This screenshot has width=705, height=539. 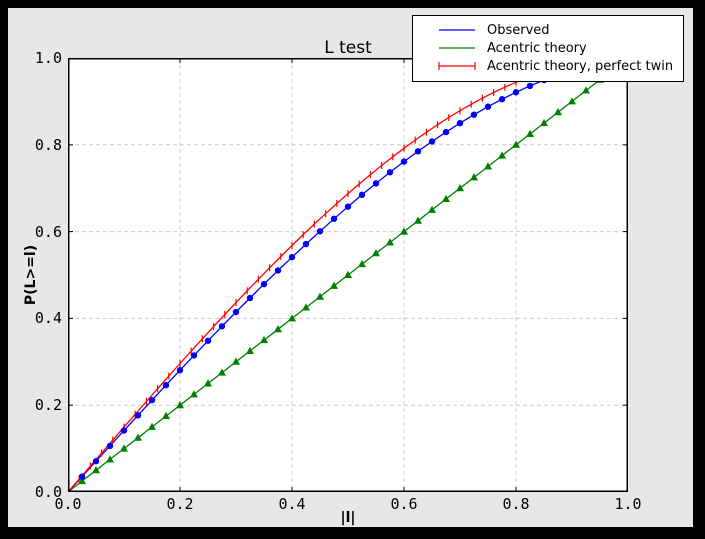 What do you see at coordinates (348, 518) in the screenshot?
I see `x-axis-label: |l|` at bounding box center [348, 518].